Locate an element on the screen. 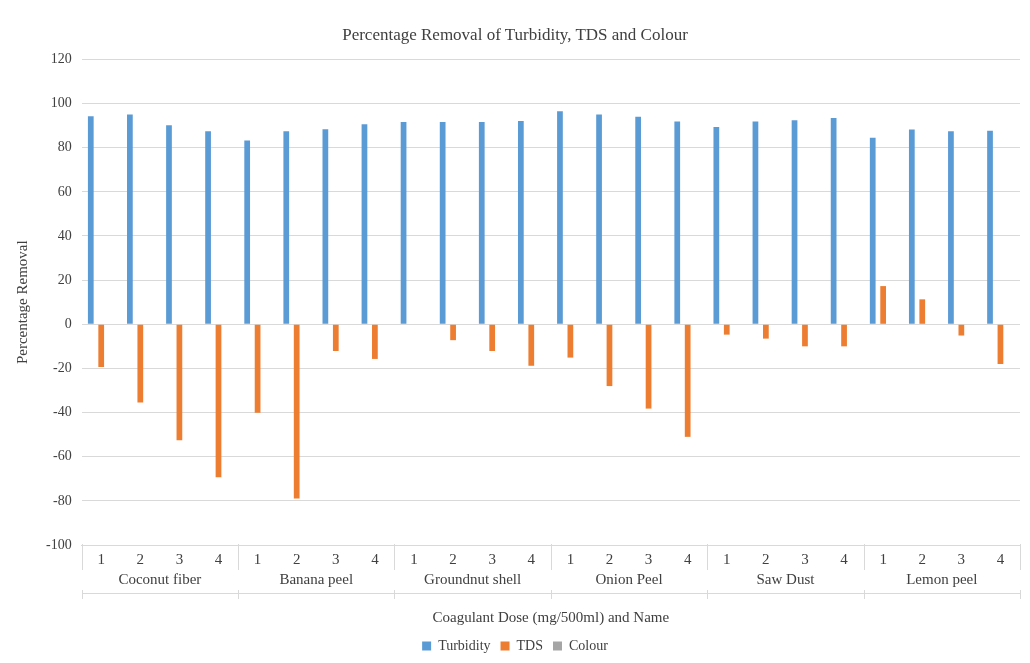 Image resolution: width=1030 pixels, height=663 pixels. y-tick-label: 60 is located at coordinates (64, 191).